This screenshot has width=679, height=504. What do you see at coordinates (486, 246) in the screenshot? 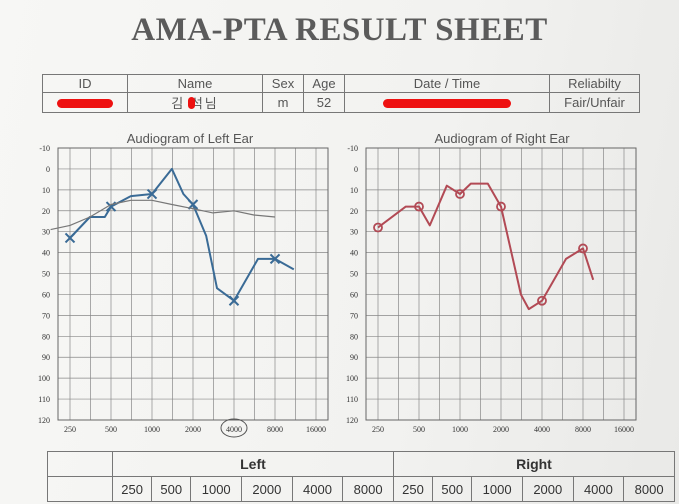
I see `threshold-line` at bounding box center [486, 246].